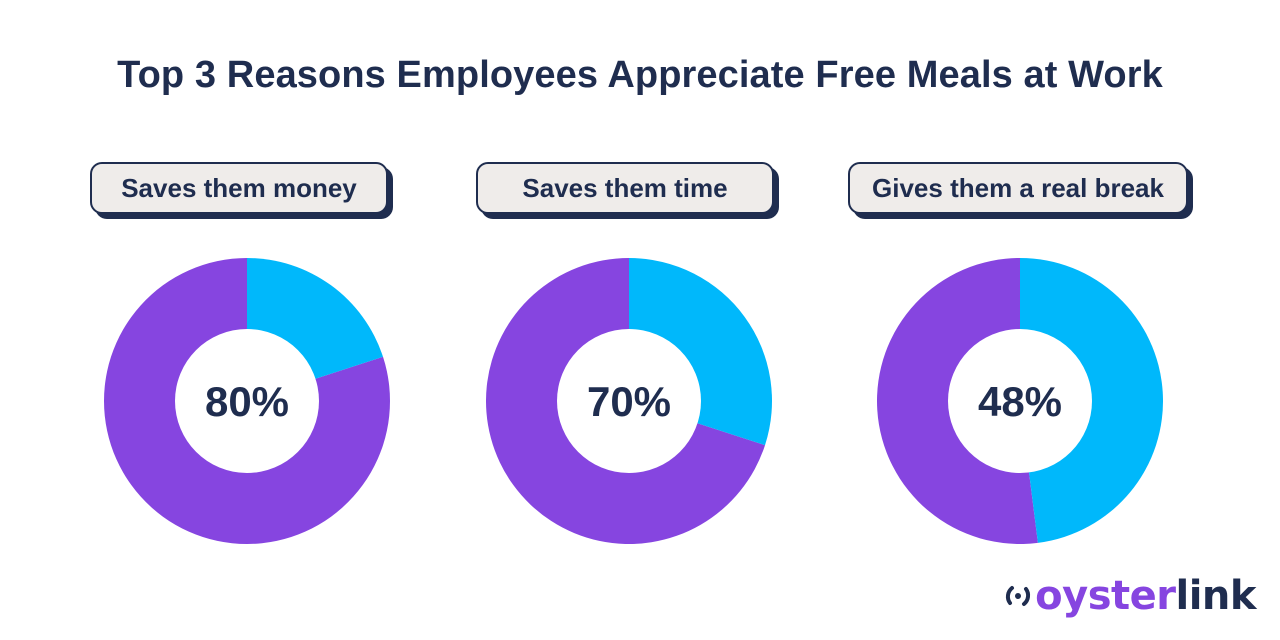  I want to click on percent-label-2: 70%, so click(629, 401).